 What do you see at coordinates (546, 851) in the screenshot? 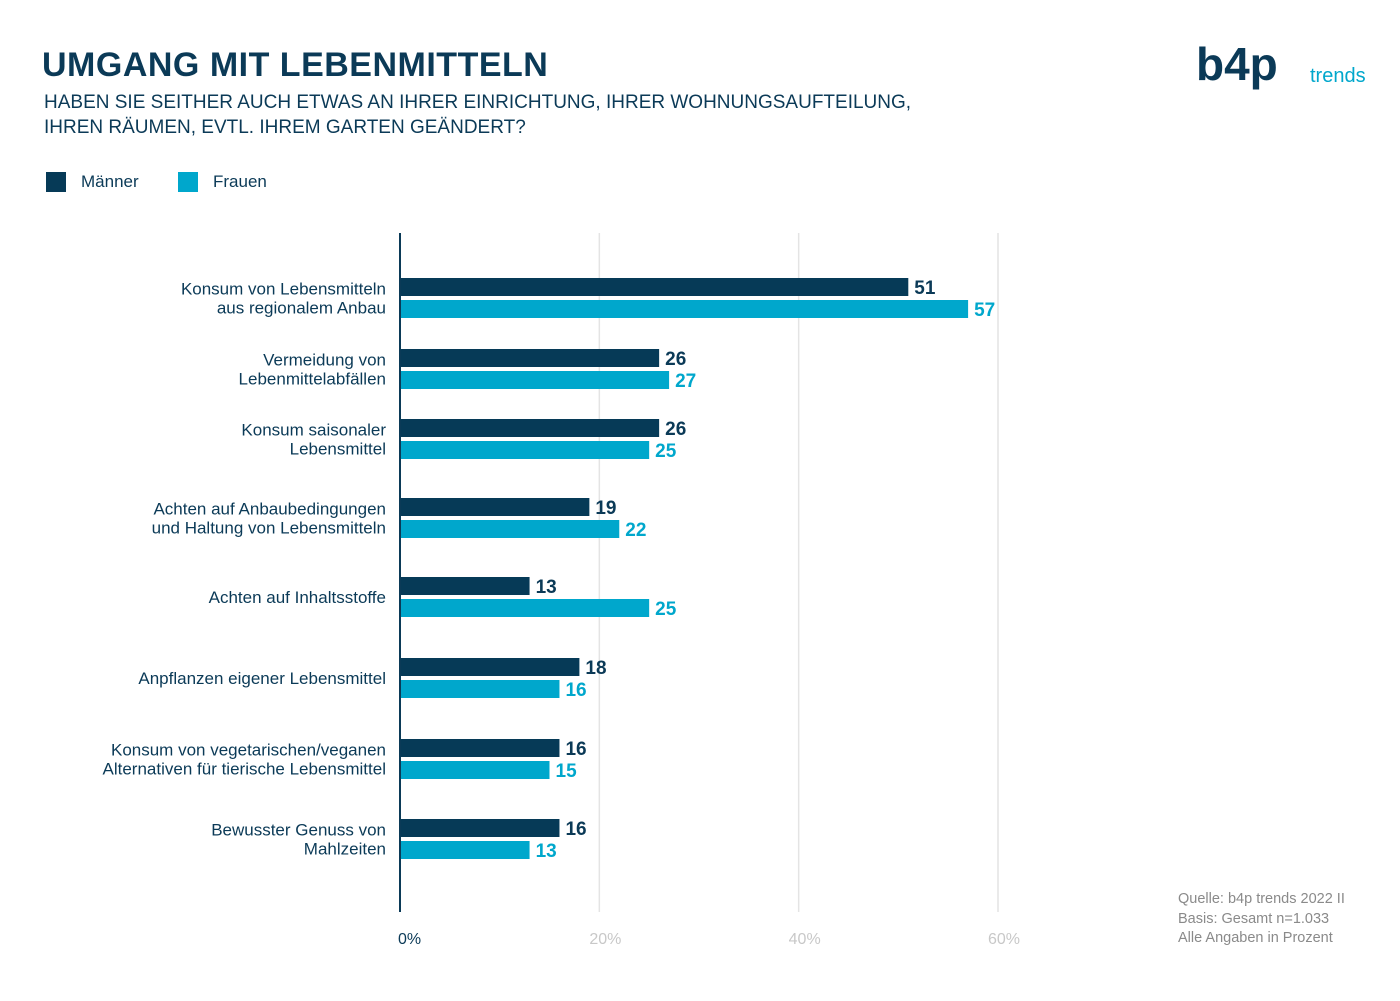
I see `value-label-frauen-8: 13` at bounding box center [546, 851].